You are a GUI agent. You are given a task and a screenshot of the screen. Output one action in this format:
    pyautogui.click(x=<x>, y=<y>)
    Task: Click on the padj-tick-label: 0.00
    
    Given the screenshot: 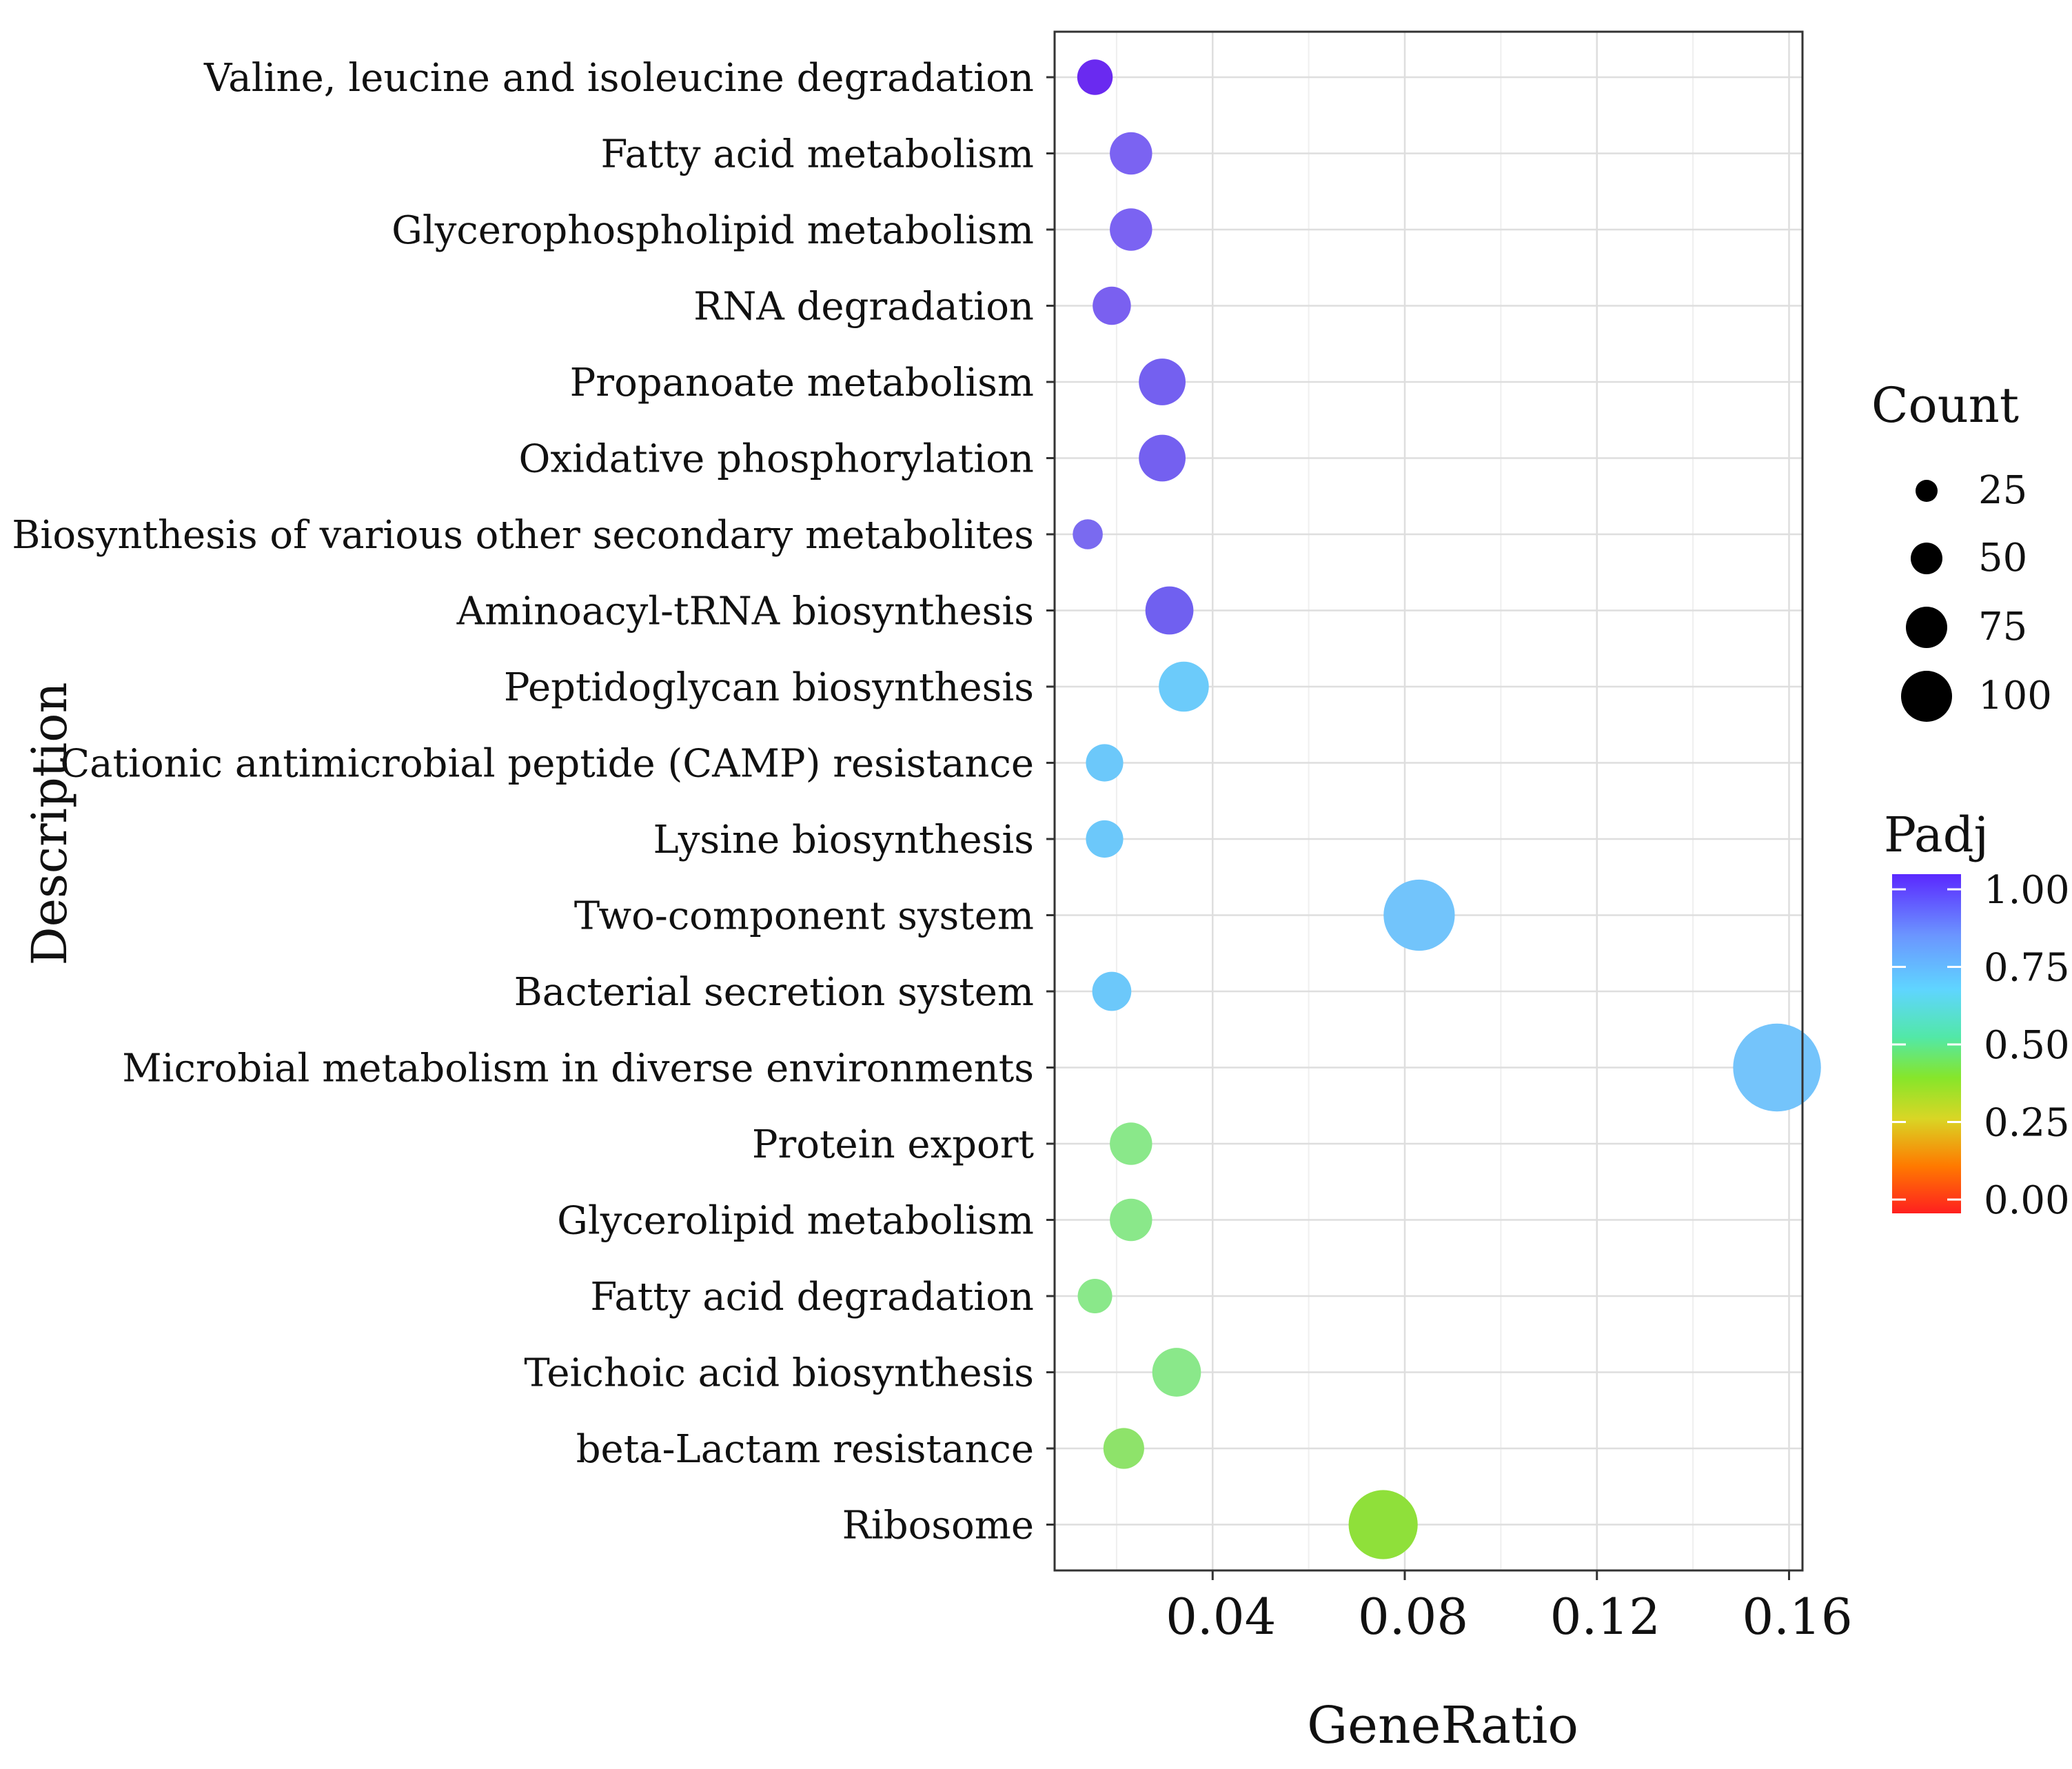 What is the action you would take?
    pyautogui.click(x=2027, y=1200)
    